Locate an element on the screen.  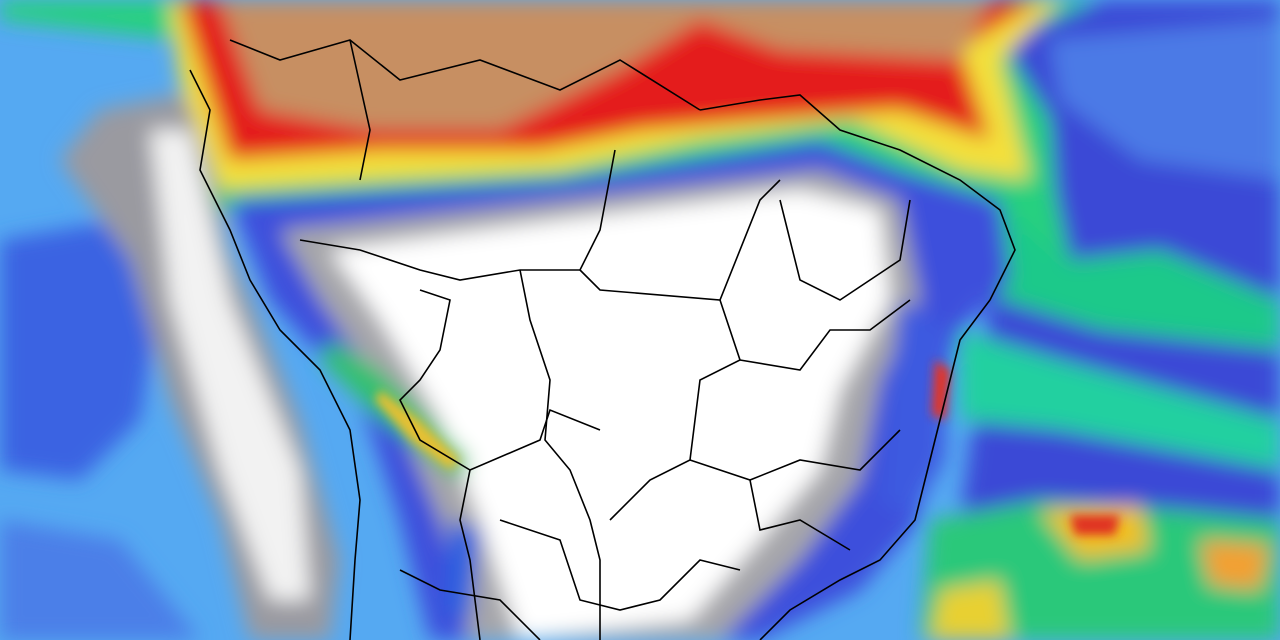
field-brown is located at coordinates (605, 65).